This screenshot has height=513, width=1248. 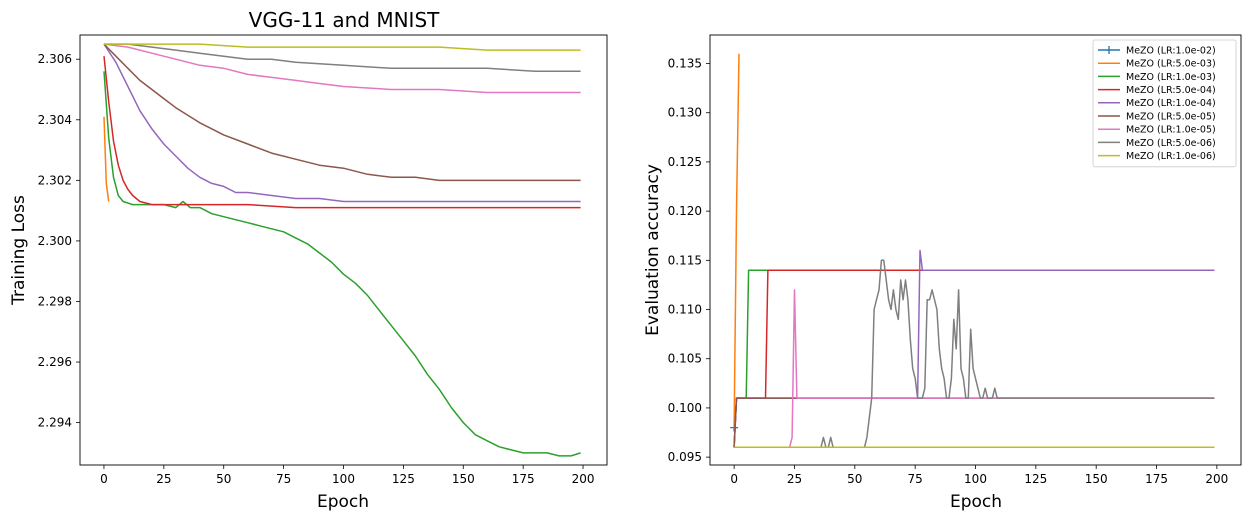 I want to click on legend-entry-label: MeZO (LR:1.0e-05), so click(x=1171, y=130).